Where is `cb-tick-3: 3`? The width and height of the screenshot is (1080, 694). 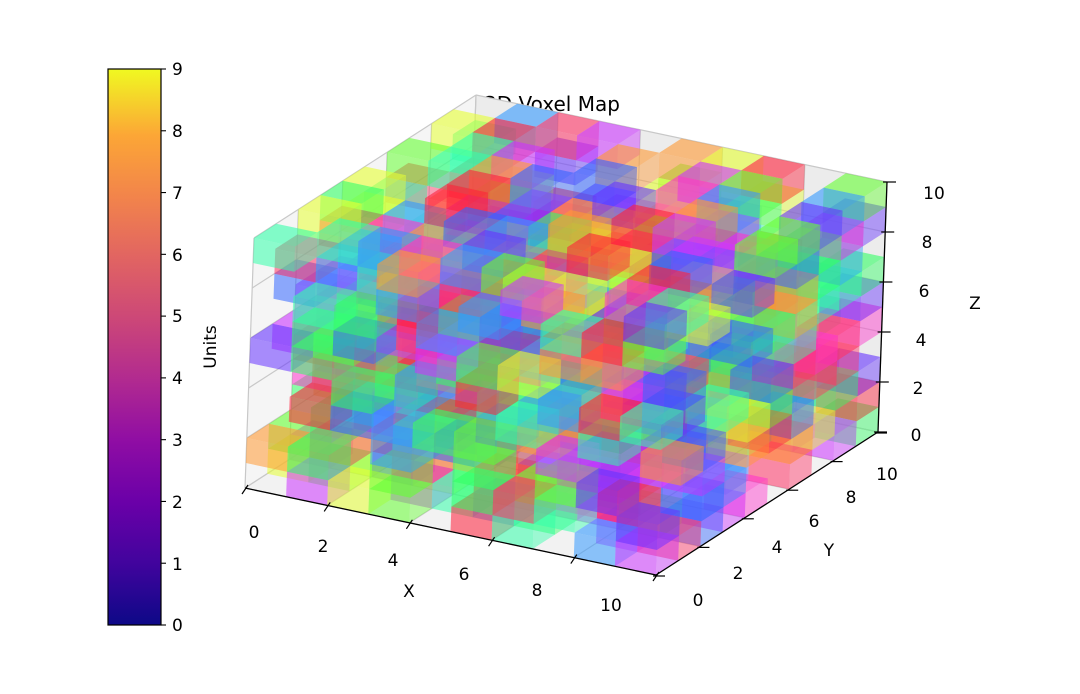 cb-tick-3: 3 is located at coordinates (177, 441).